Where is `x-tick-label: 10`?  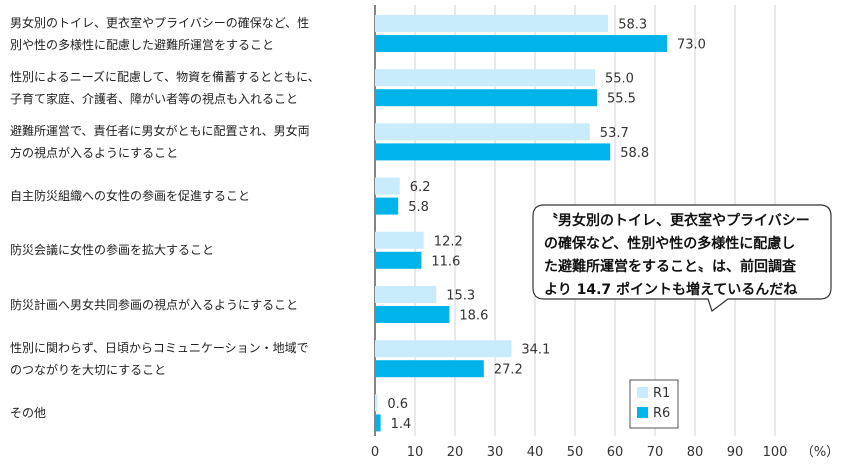
x-tick-label: 10 is located at coordinates (415, 452).